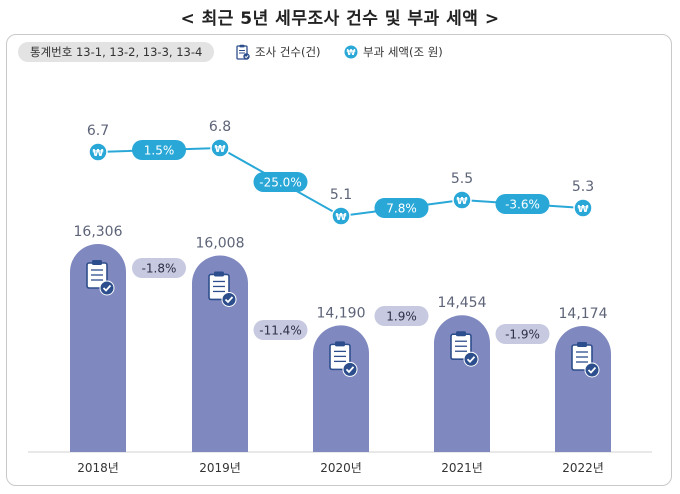 Image resolution: width=680 pixels, height=494 pixels. What do you see at coordinates (288, 52) in the screenshot?
I see `legend-cases-label: 조사 건수(건)` at bounding box center [288, 52].